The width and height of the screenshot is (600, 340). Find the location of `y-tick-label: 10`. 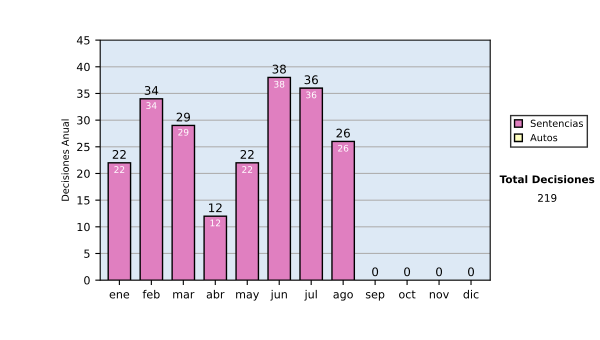

y-tick-label: 10 is located at coordinates (84, 227).